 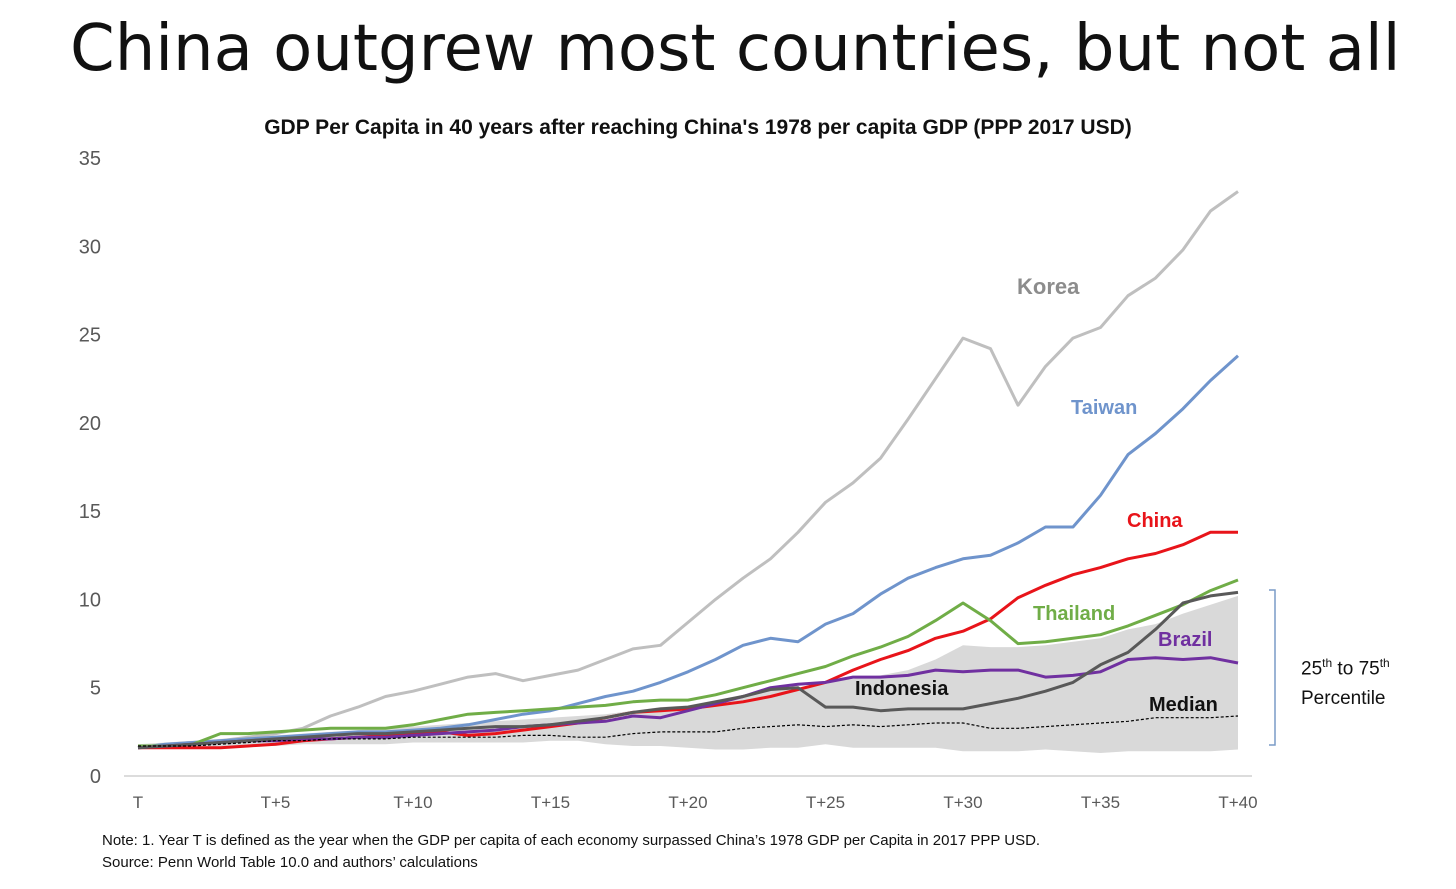 I want to click on percentile-bracket, so click(x=1272, y=667).